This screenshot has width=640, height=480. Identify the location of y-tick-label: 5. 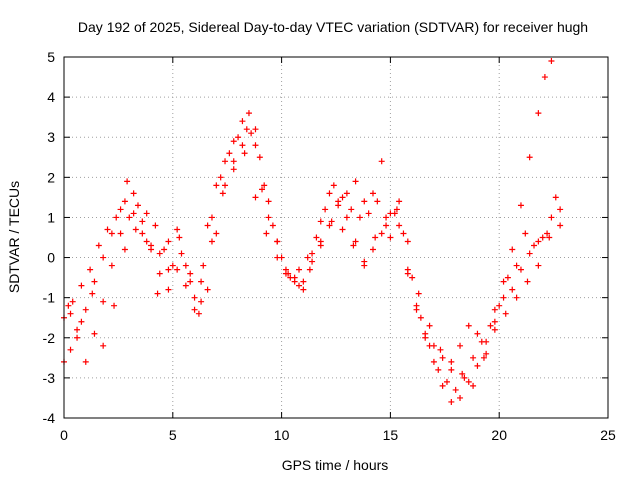
(51, 57).